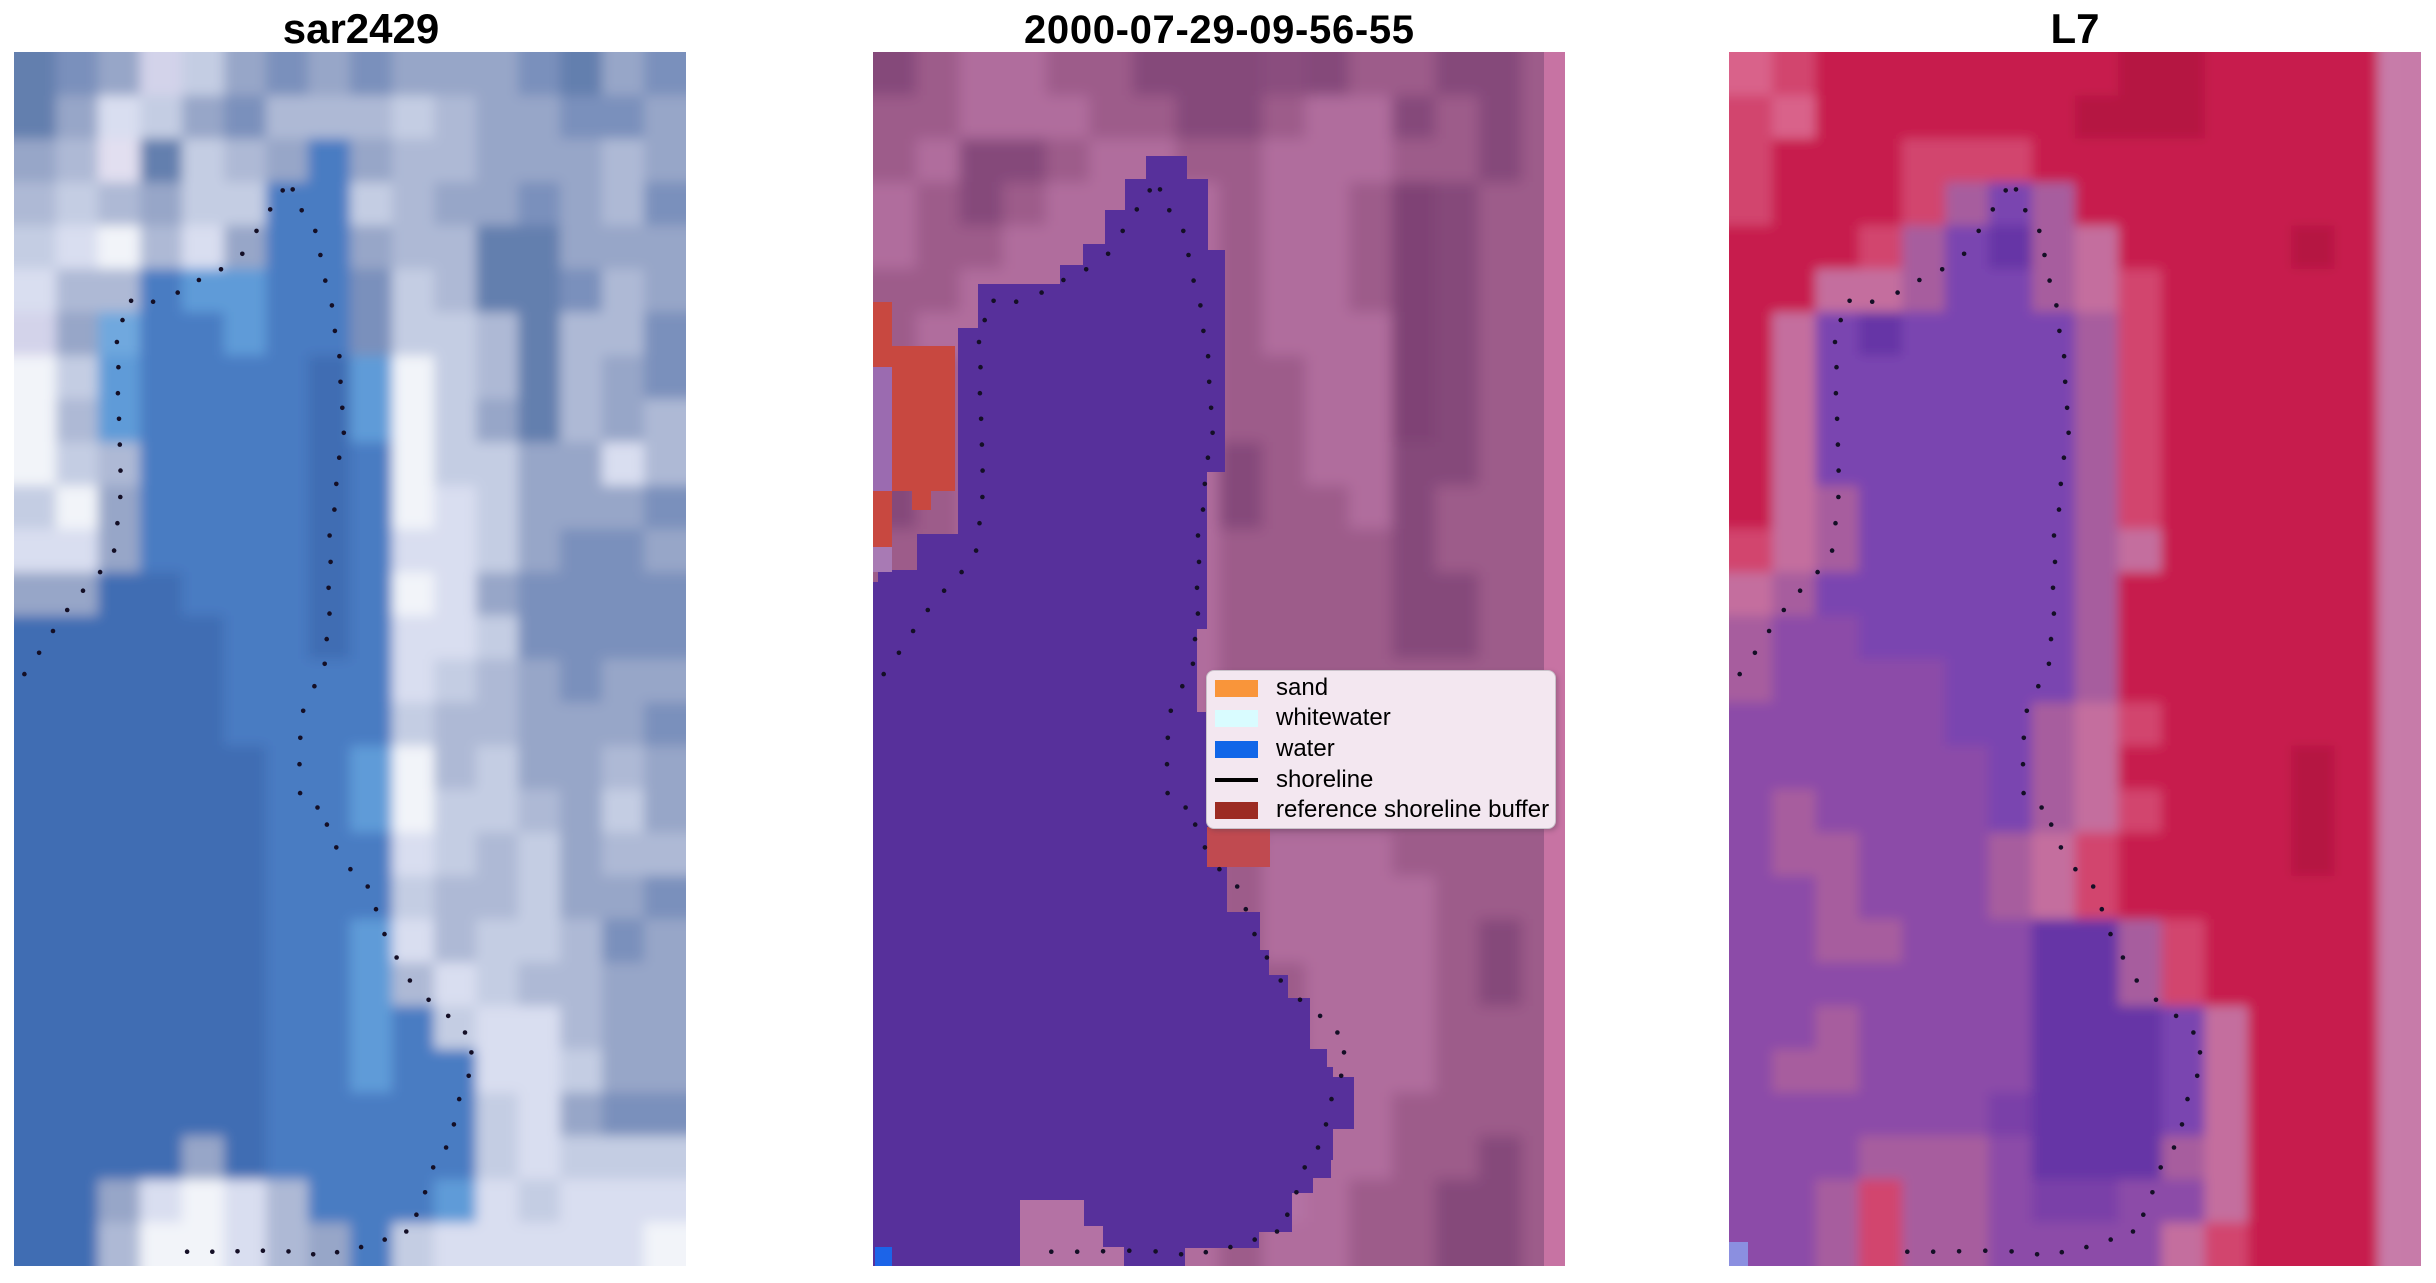  What do you see at coordinates (2074, 27) in the screenshot?
I see `svg-text: L7` at bounding box center [2074, 27].